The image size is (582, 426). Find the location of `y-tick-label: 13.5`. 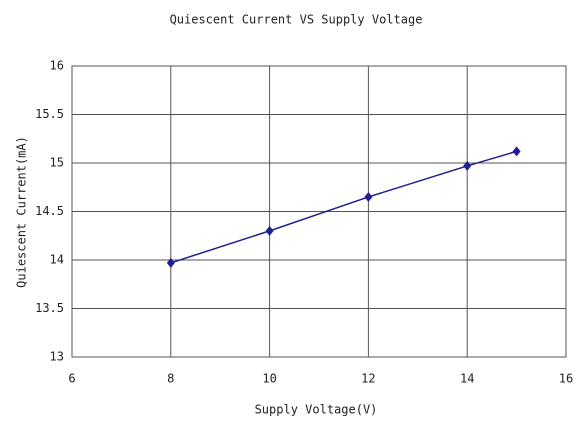

y-tick-label: 13.5 is located at coordinates (49, 308).